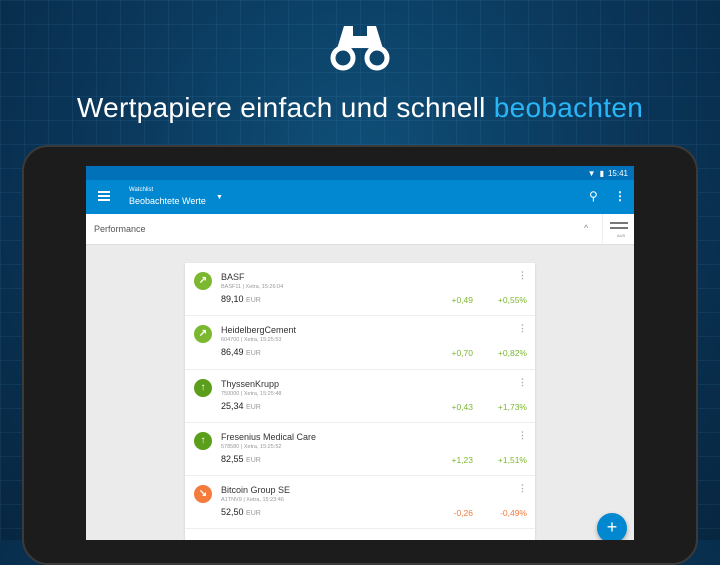 This screenshot has height=565, width=720. What do you see at coordinates (512, 406) in the screenshot?
I see `stock-percent: +1,73%` at bounding box center [512, 406].